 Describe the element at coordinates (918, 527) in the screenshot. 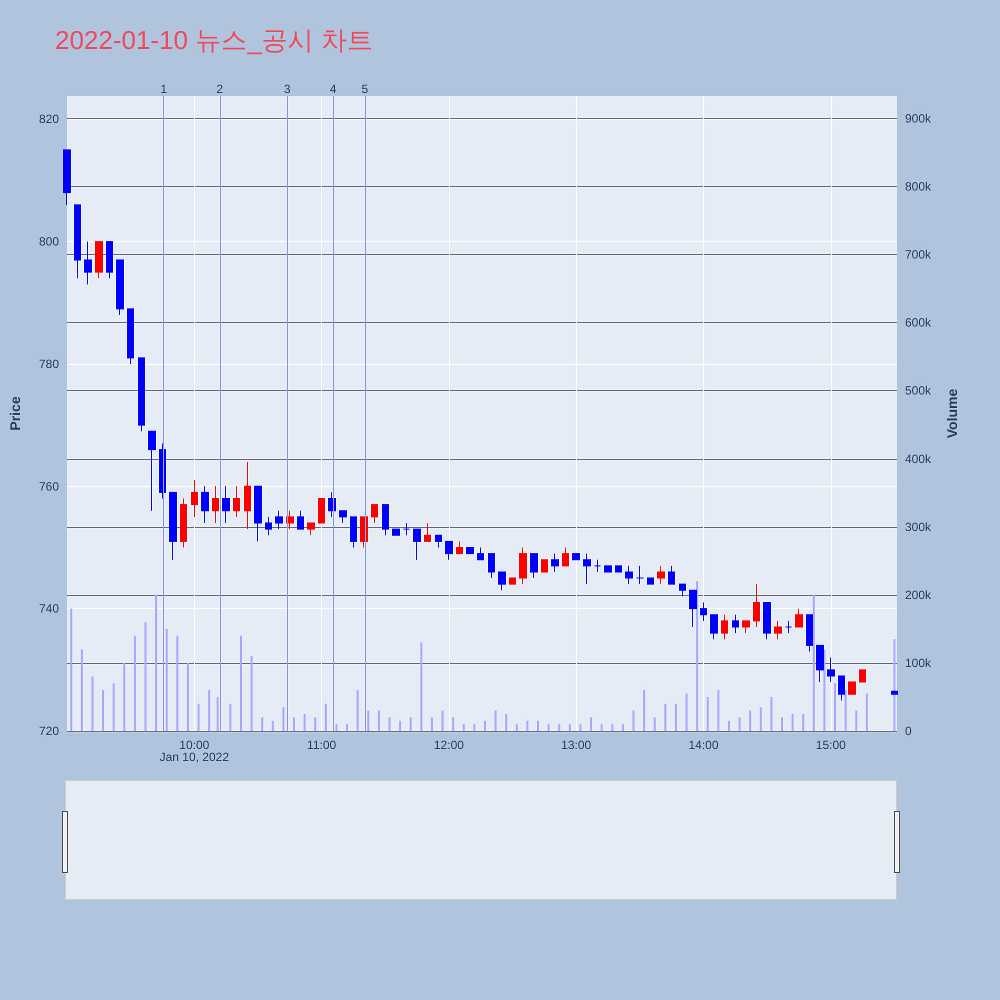

I see `y2-tick-label: 300k` at that location.